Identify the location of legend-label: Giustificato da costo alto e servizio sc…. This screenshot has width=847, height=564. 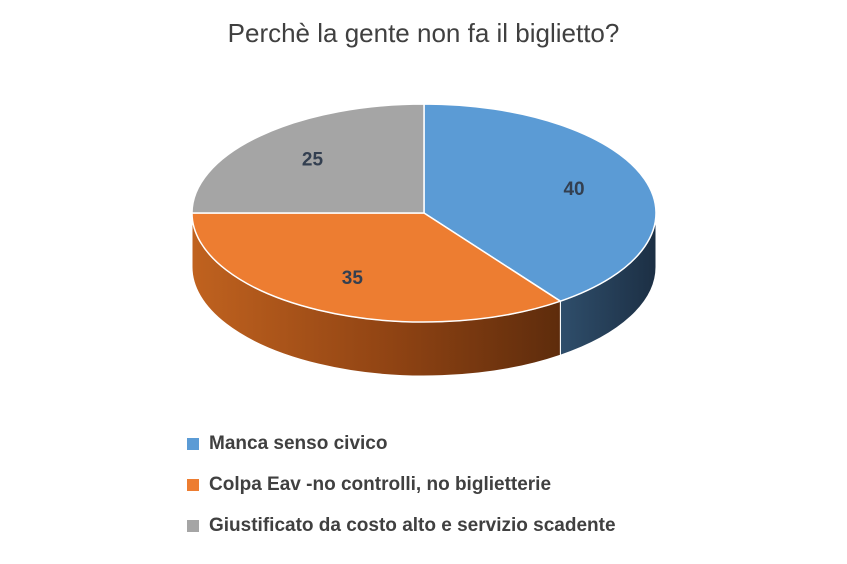
(412, 525).